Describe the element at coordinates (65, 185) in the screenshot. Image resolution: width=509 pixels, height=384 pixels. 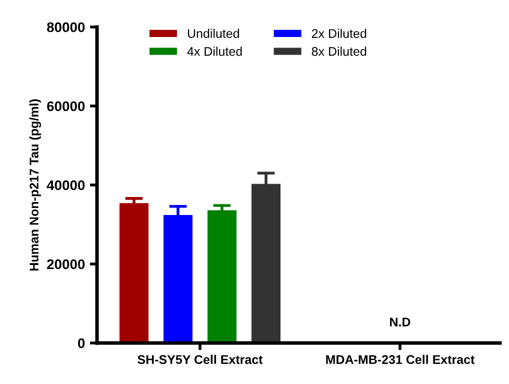
I see `y-tick-label: 40000` at that location.